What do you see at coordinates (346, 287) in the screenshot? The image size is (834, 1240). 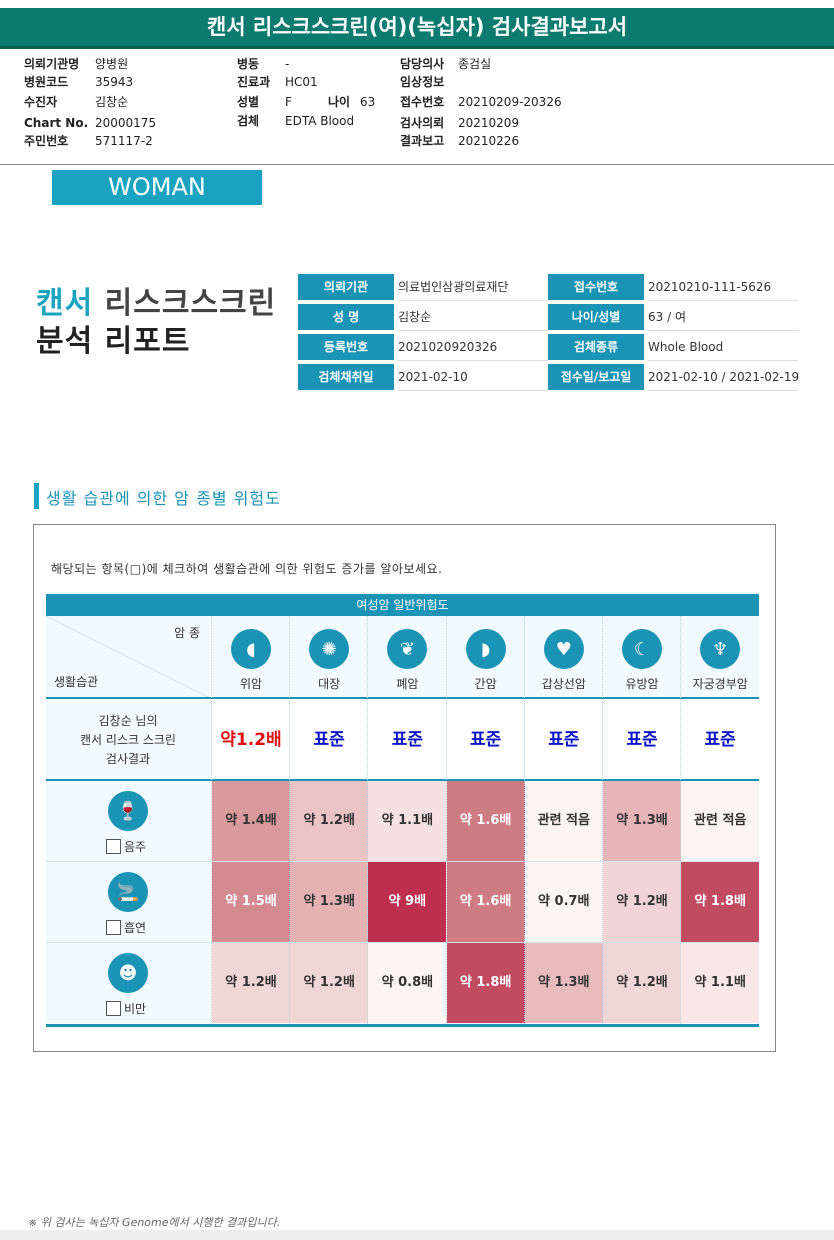 I see `info-label: 의뢰기관` at bounding box center [346, 287].